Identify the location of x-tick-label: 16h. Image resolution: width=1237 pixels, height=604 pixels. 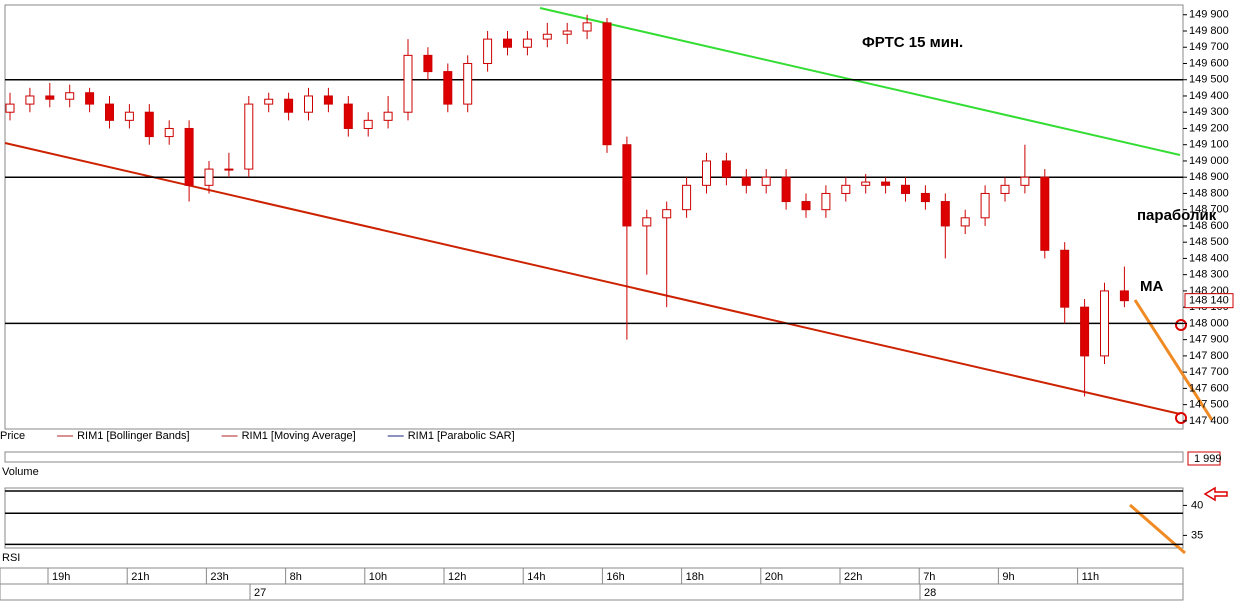
(615, 577).